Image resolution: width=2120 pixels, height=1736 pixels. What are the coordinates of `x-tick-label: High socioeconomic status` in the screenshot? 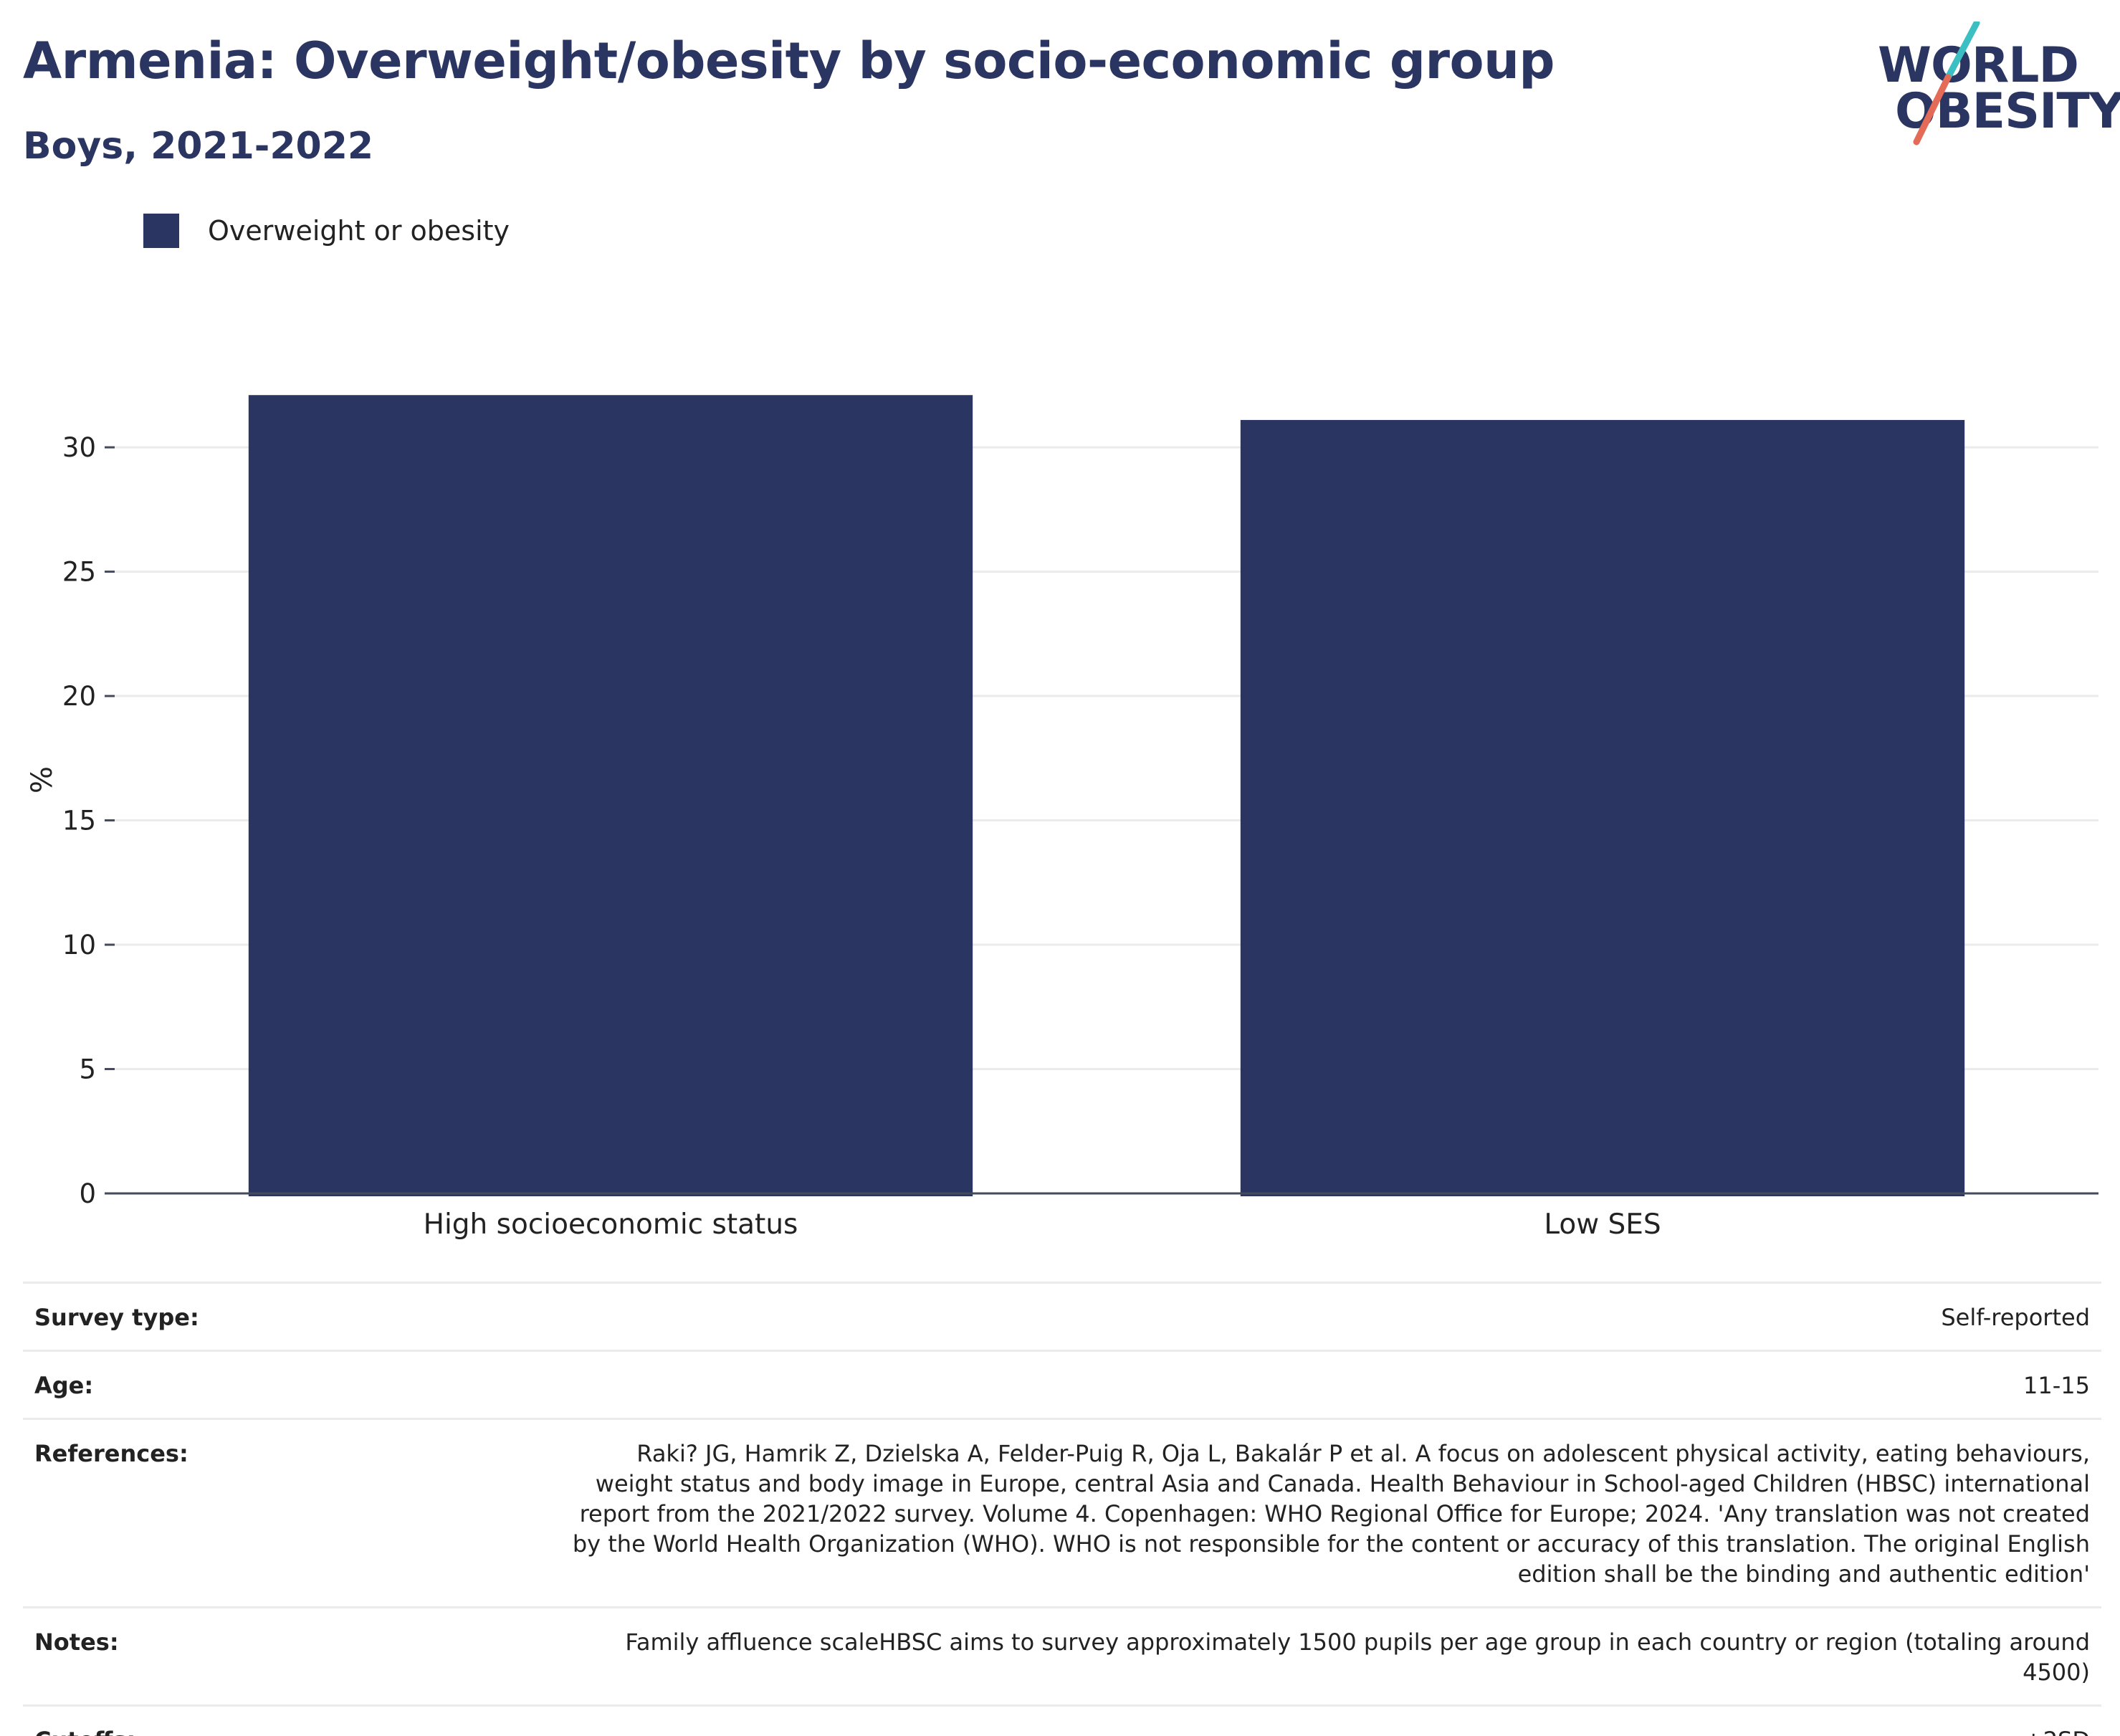 It's located at (611, 1225).